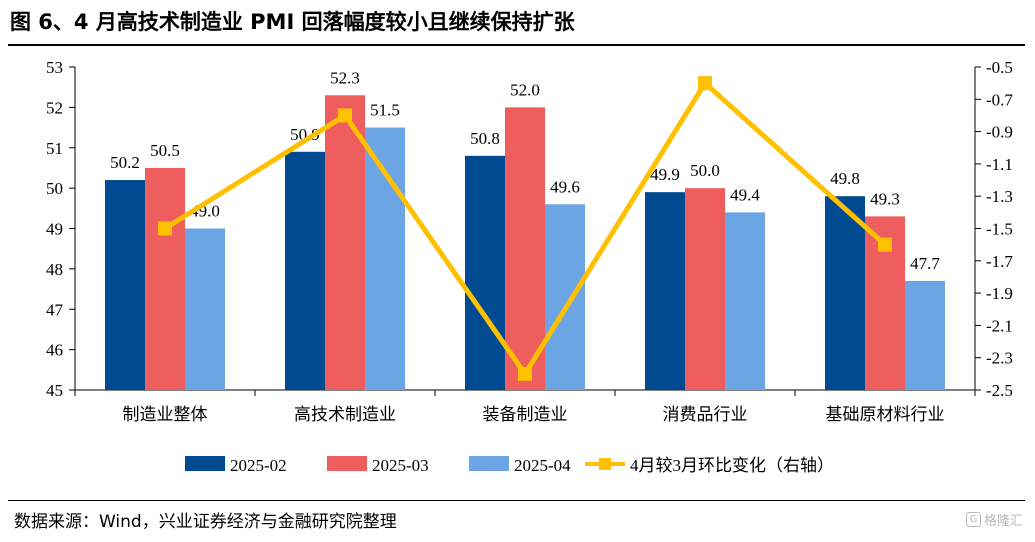  What do you see at coordinates (516, 500) in the screenshot?
I see `source-divider` at bounding box center [516, 500].